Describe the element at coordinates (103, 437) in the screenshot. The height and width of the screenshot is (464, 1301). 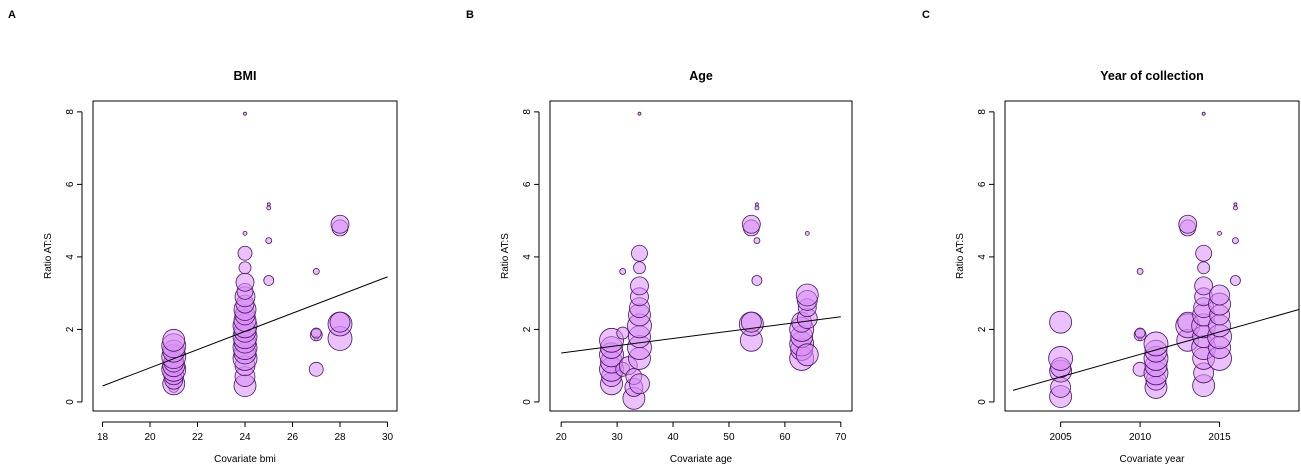
I see `x-tick-label: 18` at that location.